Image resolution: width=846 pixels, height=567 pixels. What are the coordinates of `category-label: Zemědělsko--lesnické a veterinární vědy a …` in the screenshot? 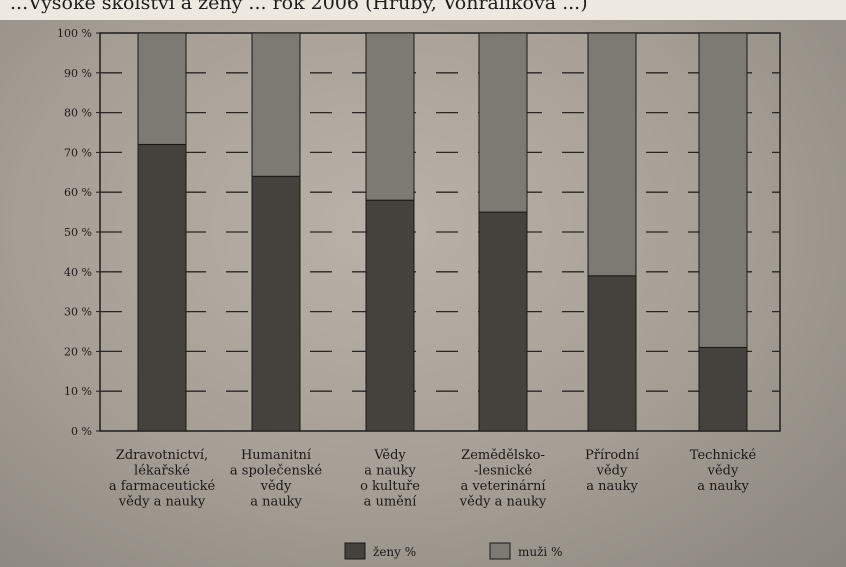 It's located at (503, 479).